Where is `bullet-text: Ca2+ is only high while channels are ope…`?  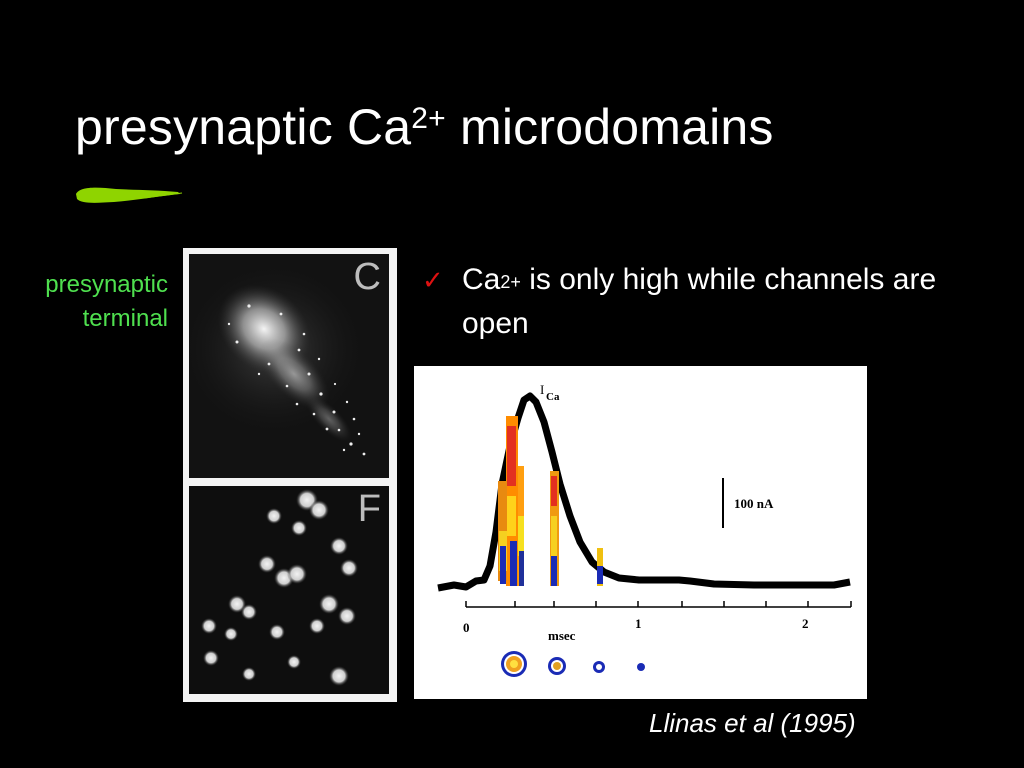 bullet-text: Ca2+ is only high while channels are ope… is located at coordinates (722, 302).